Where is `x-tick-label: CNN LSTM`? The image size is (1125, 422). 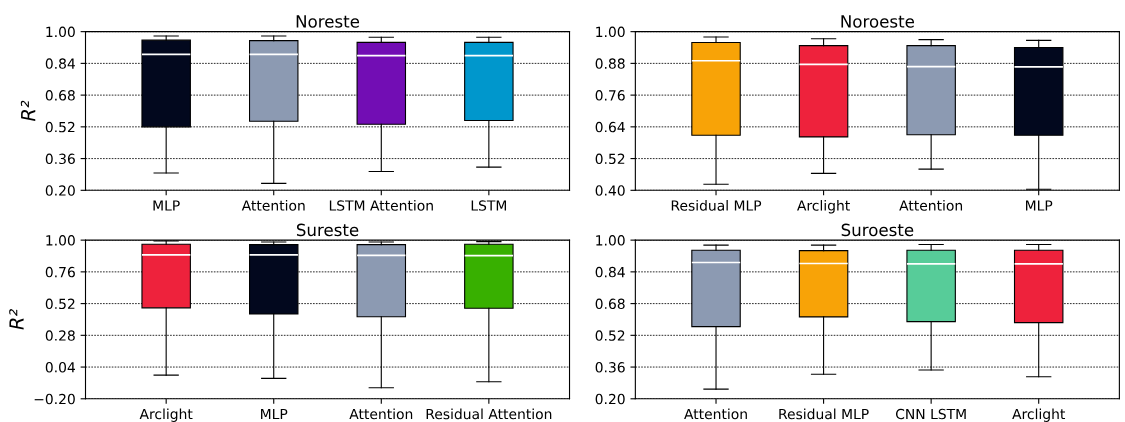
x-tick-label: CNN LSTM is located at coordinates (930, 414).